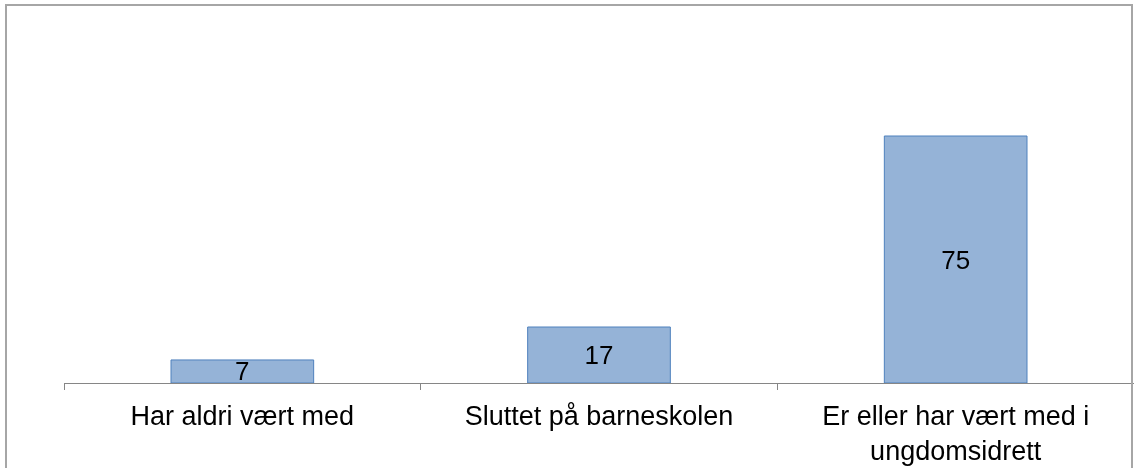 This screenshot has height=468, width=1134. Describe the element at coordinates (599, 415) in the screenshot. I see `x-tick-label: Sluttet på barneskolen` at that location.